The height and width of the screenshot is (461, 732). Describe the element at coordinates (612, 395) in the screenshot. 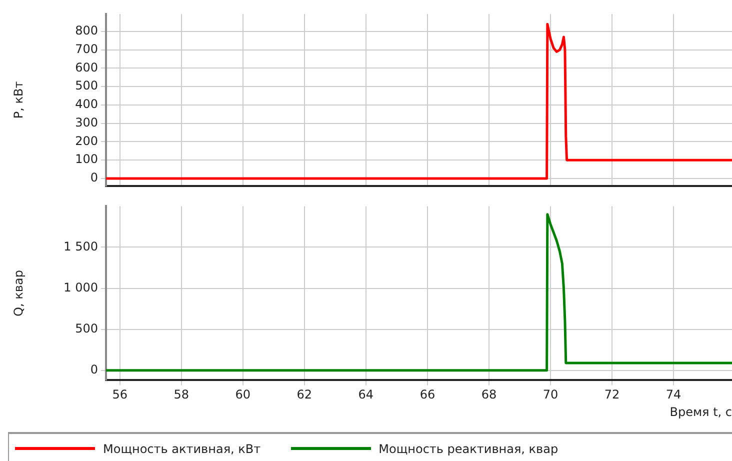

I see `x-tick-label: 72` at that location.